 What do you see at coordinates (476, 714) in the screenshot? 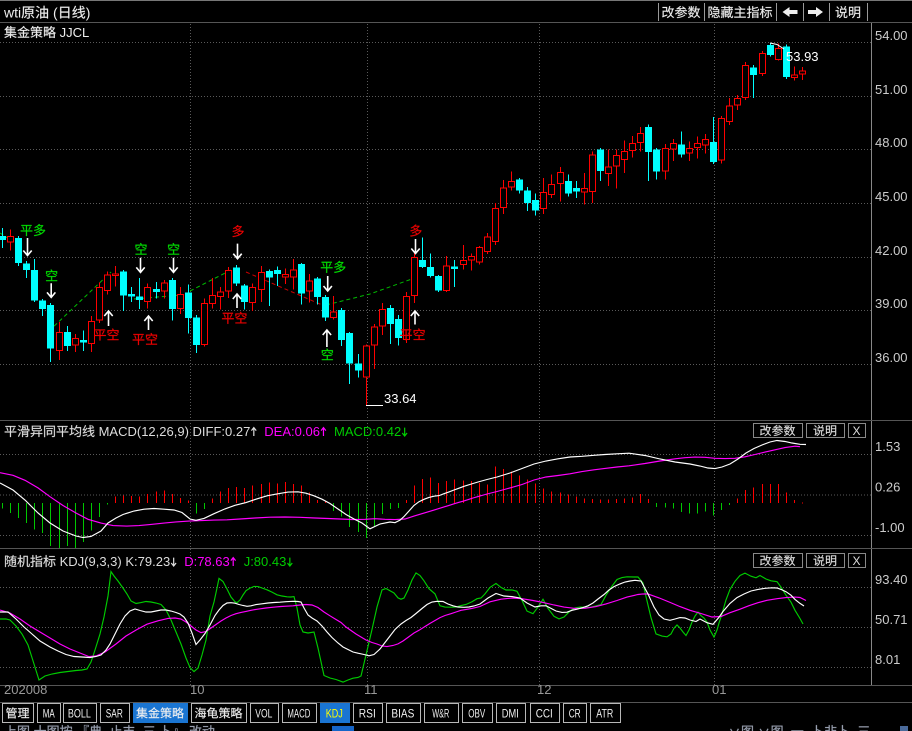
I see `svg-text: OBV` at bounding box center [476, 714].